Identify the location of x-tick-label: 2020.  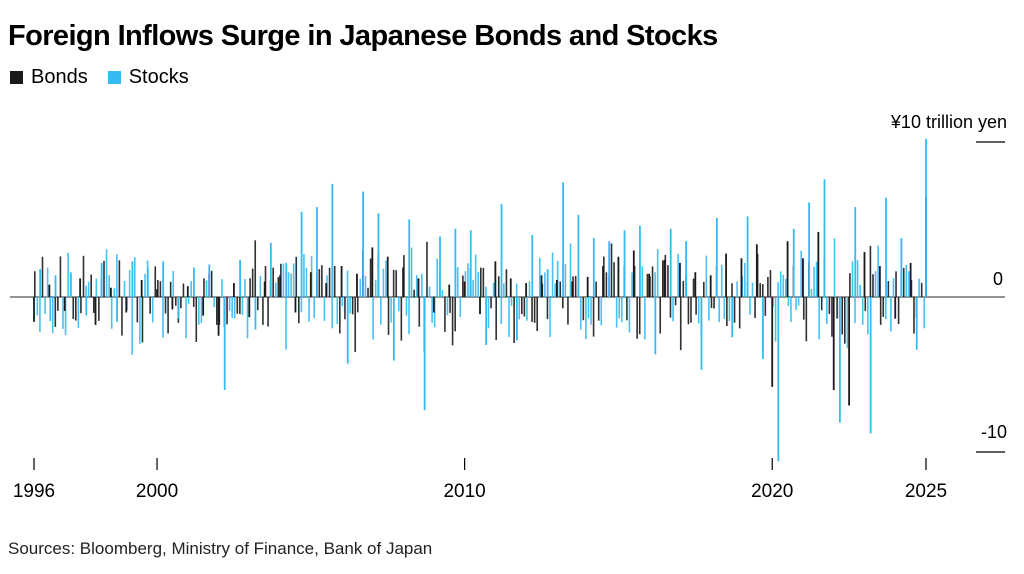
(772, 491).